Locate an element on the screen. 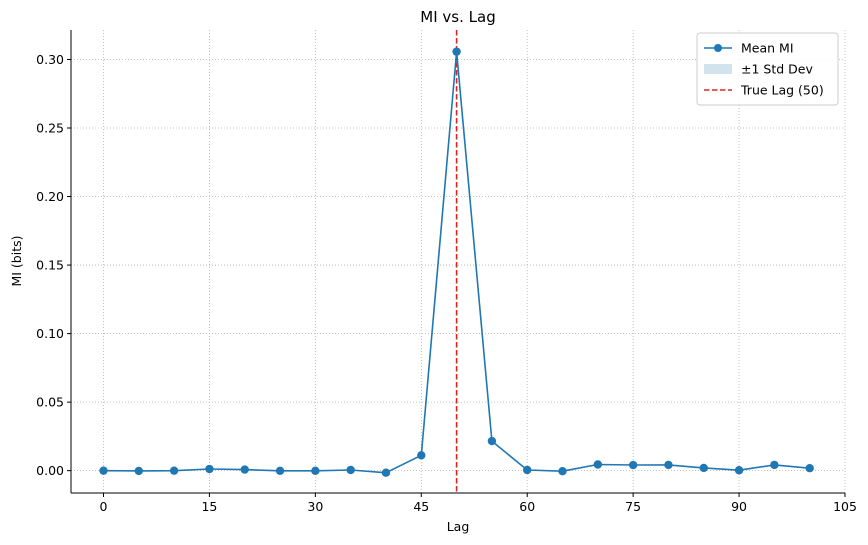 This screenshot has height=545, width=868. y-tick-label: 0.20 is located at coordinates (50, 196).